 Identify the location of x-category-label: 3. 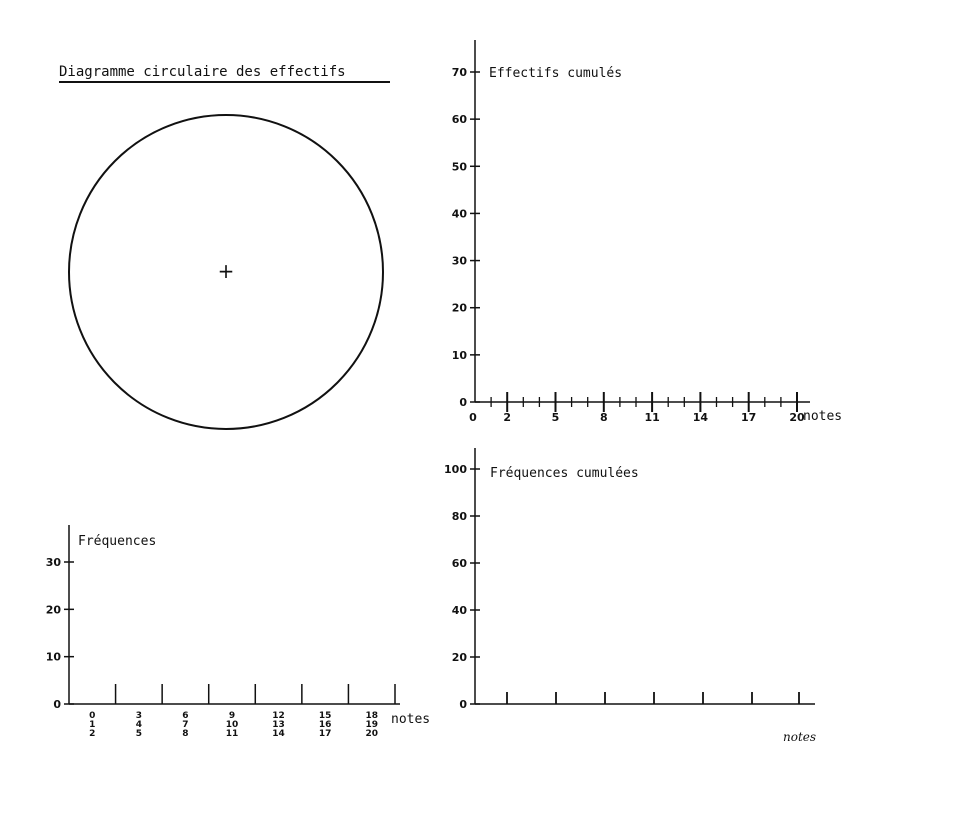
(139, 716).